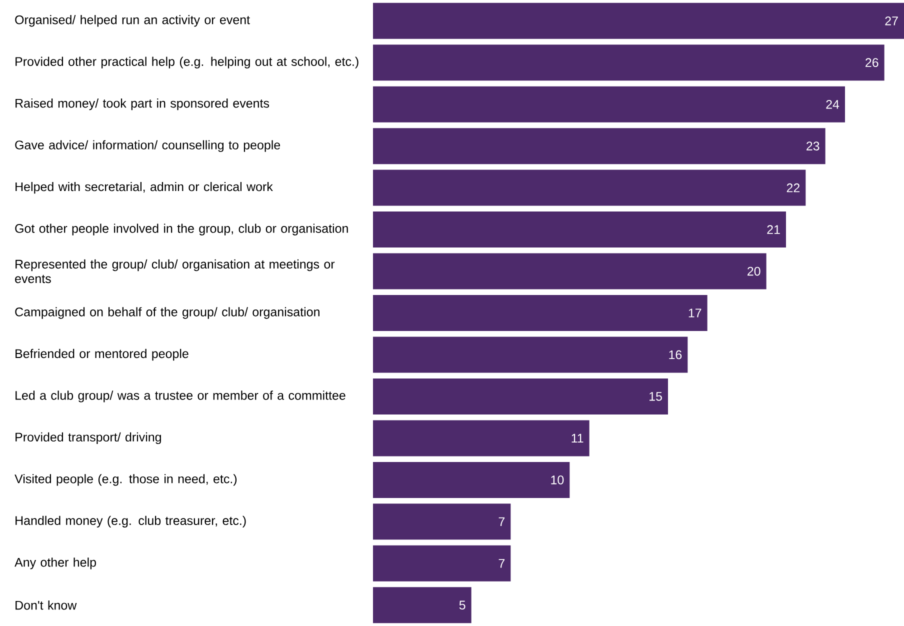 This screenshot has height=626, width=904. Describe the element at coordinates (88, 438) in the screenshot. I see `y-tick-label: Provided transport/ driving` at that location.